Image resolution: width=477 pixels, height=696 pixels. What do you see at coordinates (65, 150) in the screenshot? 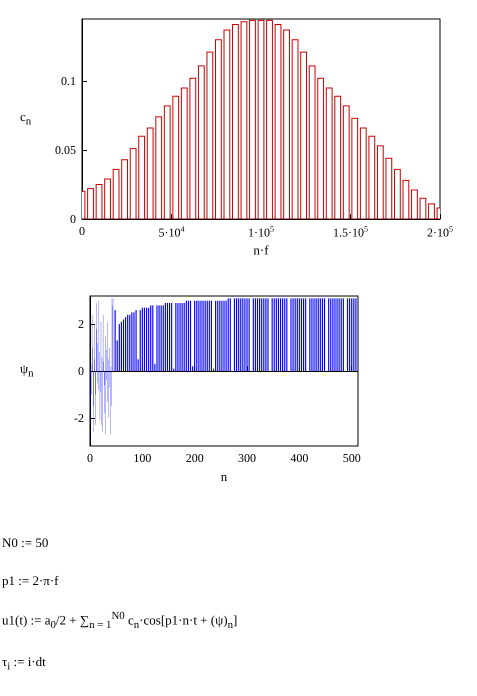
I see `y-tick-label: 0.05` at bounding box center [65, 150].